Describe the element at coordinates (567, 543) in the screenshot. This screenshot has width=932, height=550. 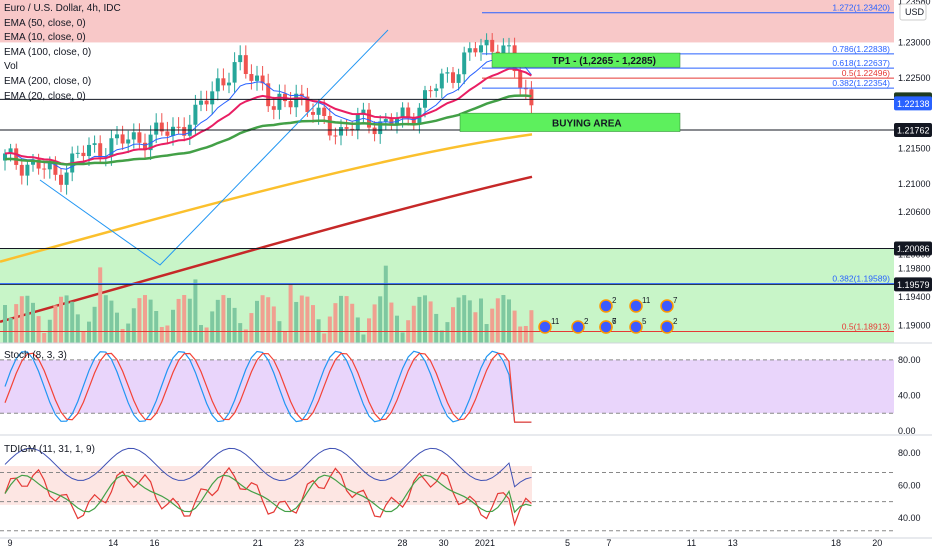
I see `x-axis-tick: 5` at that location.